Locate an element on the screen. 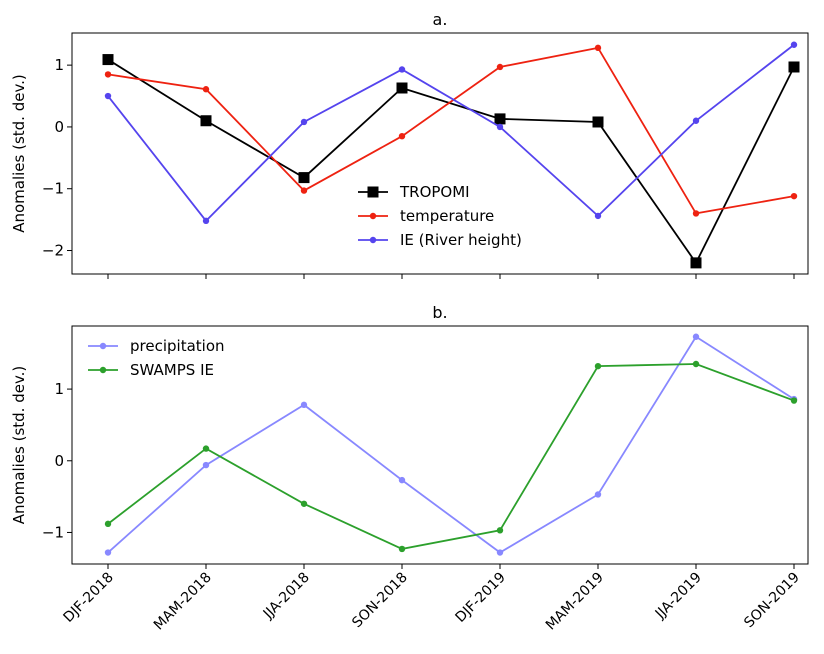 This screenshot has width=824, height=654. legend-label: TROPOMI is located at coordinates (434, 192).